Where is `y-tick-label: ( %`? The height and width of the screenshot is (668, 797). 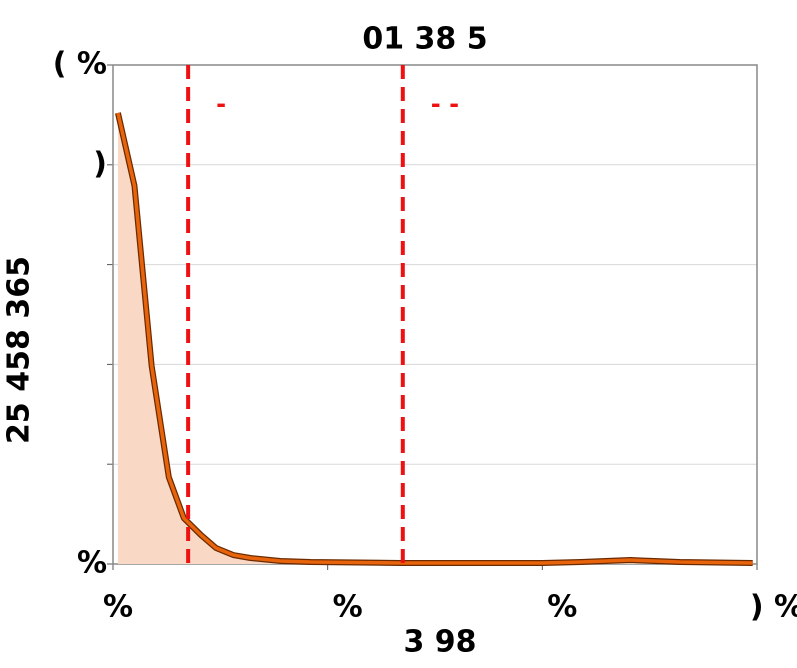 y-tick-label: ( % is located at coordinates (80, 64).